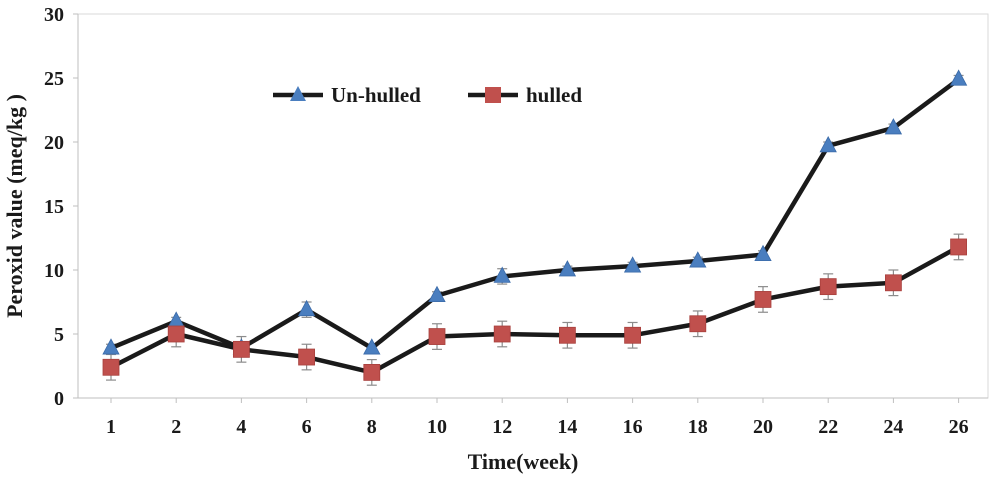 This screenshot has height=484, width=996. Describe the element at coordinates (111, 427) in the screenshot. I see `x-tick-label: 1` at that location.